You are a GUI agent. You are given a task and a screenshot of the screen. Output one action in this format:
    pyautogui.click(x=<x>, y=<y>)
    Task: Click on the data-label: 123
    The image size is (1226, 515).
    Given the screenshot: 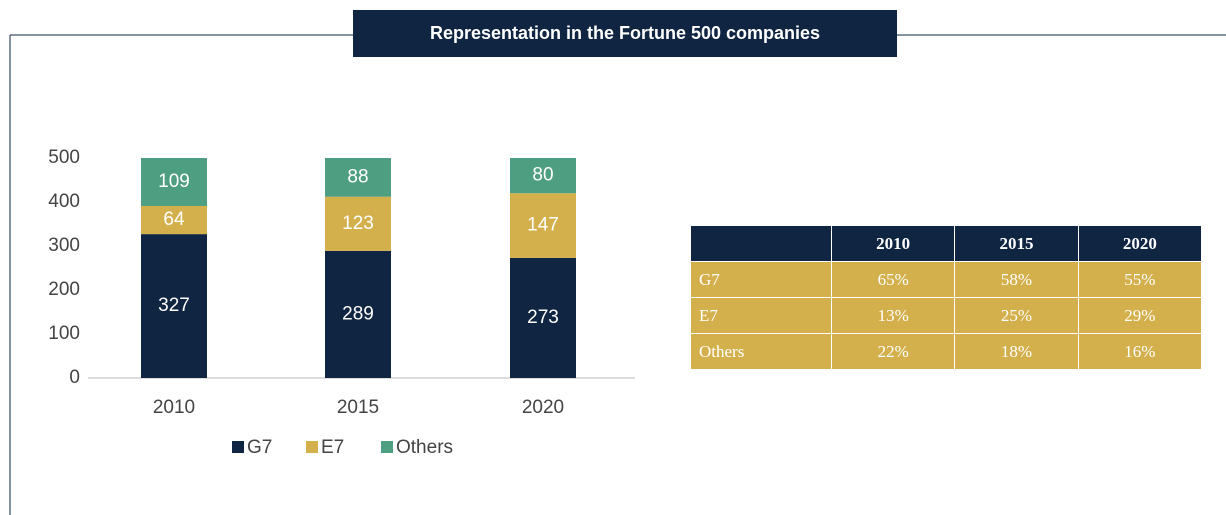 What is the action you would take?
    pyautogui.click(x=358, y=223)
    